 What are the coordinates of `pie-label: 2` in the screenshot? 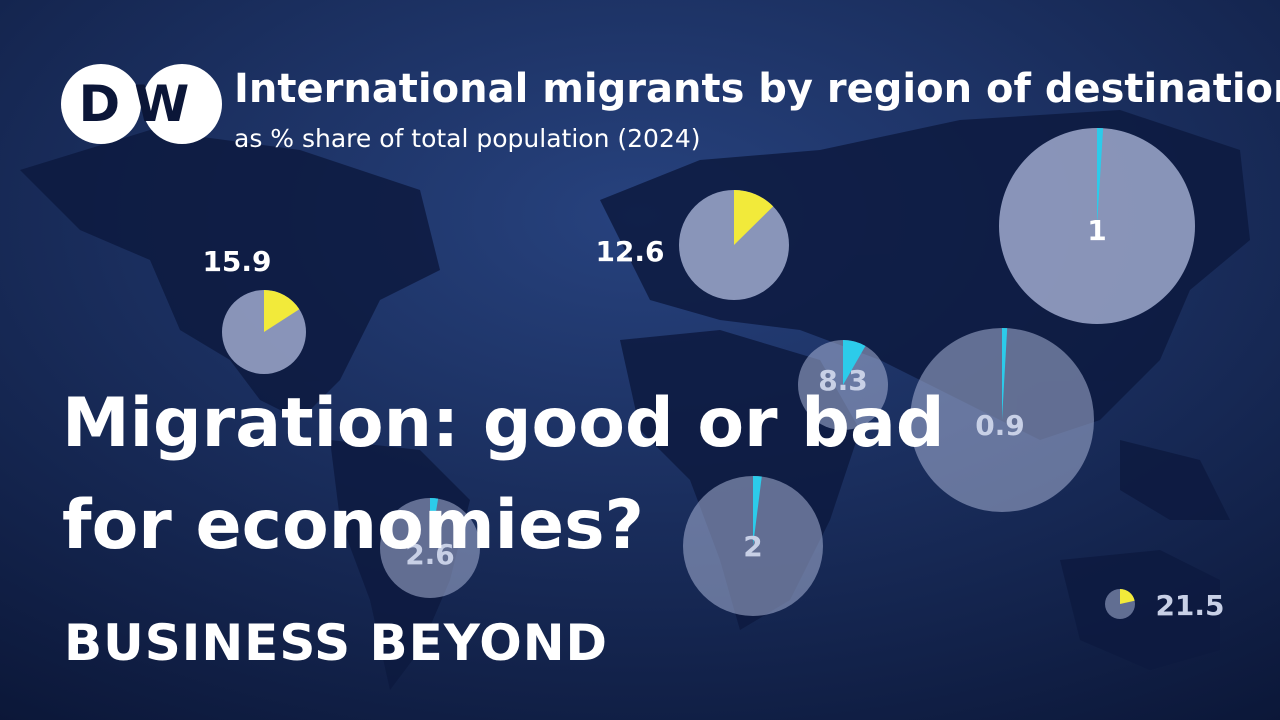 It's located at (752, 546).